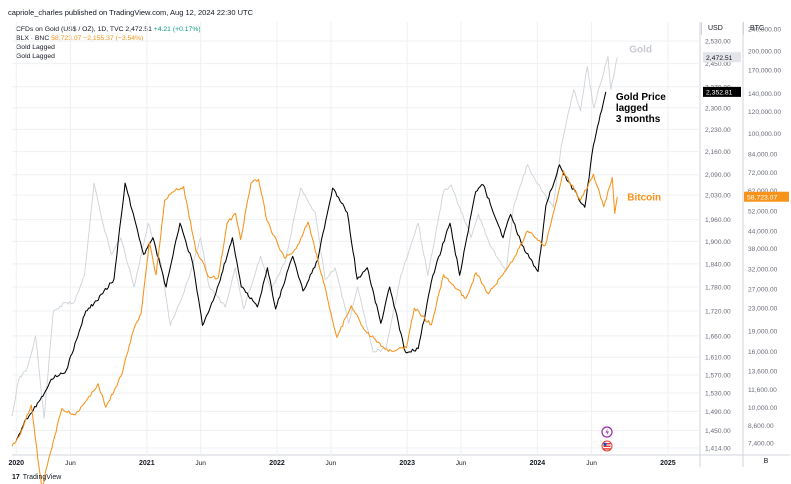  I want to click on legend-row-btc: BLX · BNC 58,723.07 −2,155.37 (−3.54%), so click(108, 38).